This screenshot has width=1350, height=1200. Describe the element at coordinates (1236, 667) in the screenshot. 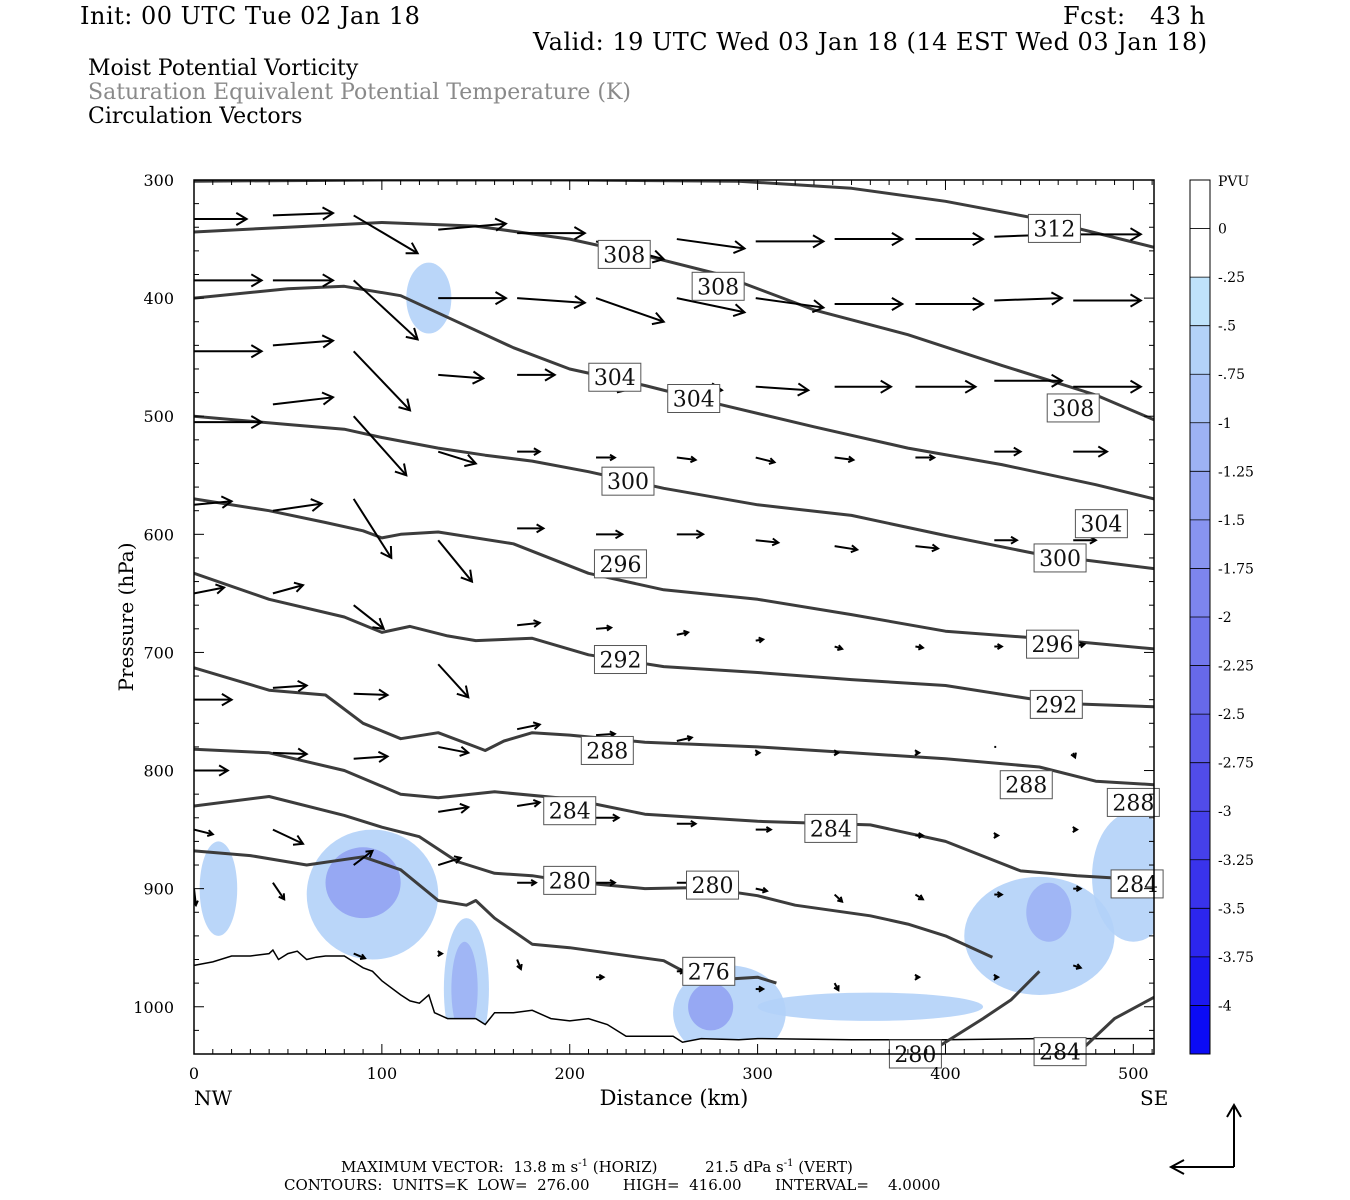

I see `colorbar-label-9: -2.25` at that location.